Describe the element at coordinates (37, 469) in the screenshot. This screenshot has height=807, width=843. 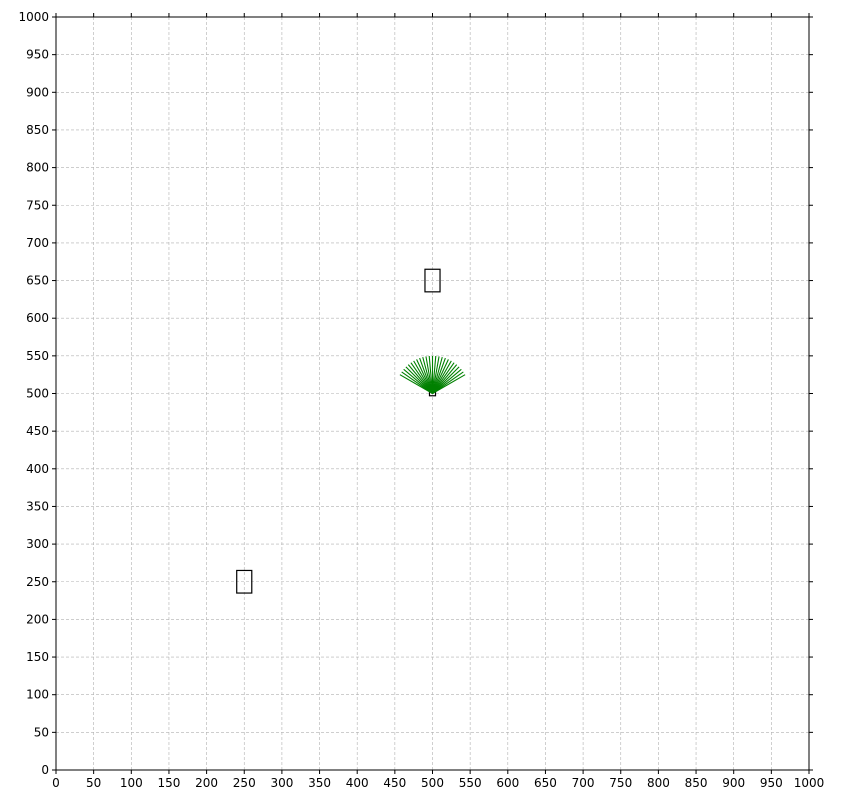
I see `y-tick-label: 400` at that location.